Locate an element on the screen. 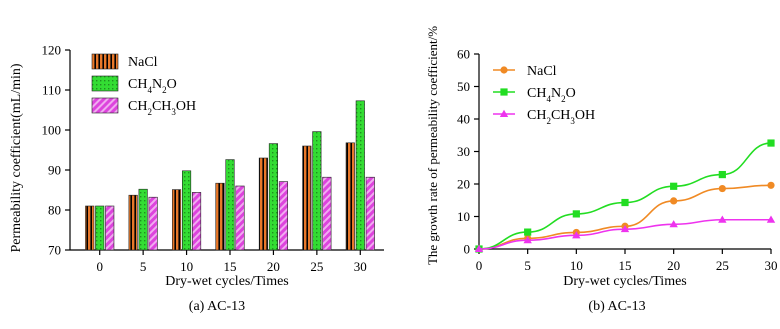 This screenshot has height=329, width=780. y-tick-label: 60 is located at coordinates (463, 54).